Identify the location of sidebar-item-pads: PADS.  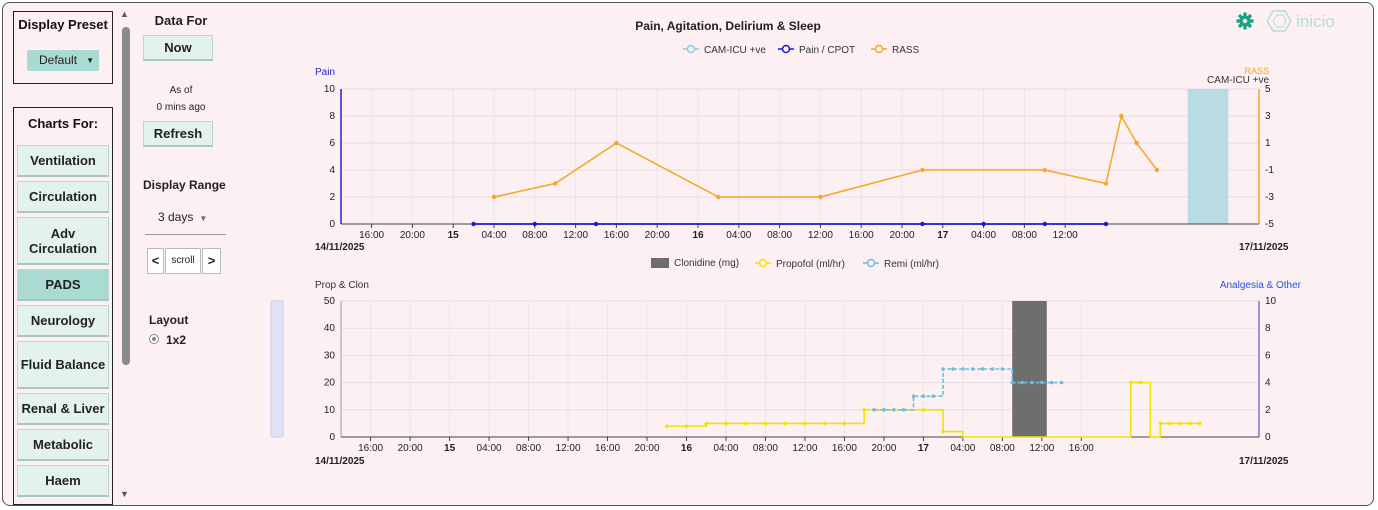
(63, 285).